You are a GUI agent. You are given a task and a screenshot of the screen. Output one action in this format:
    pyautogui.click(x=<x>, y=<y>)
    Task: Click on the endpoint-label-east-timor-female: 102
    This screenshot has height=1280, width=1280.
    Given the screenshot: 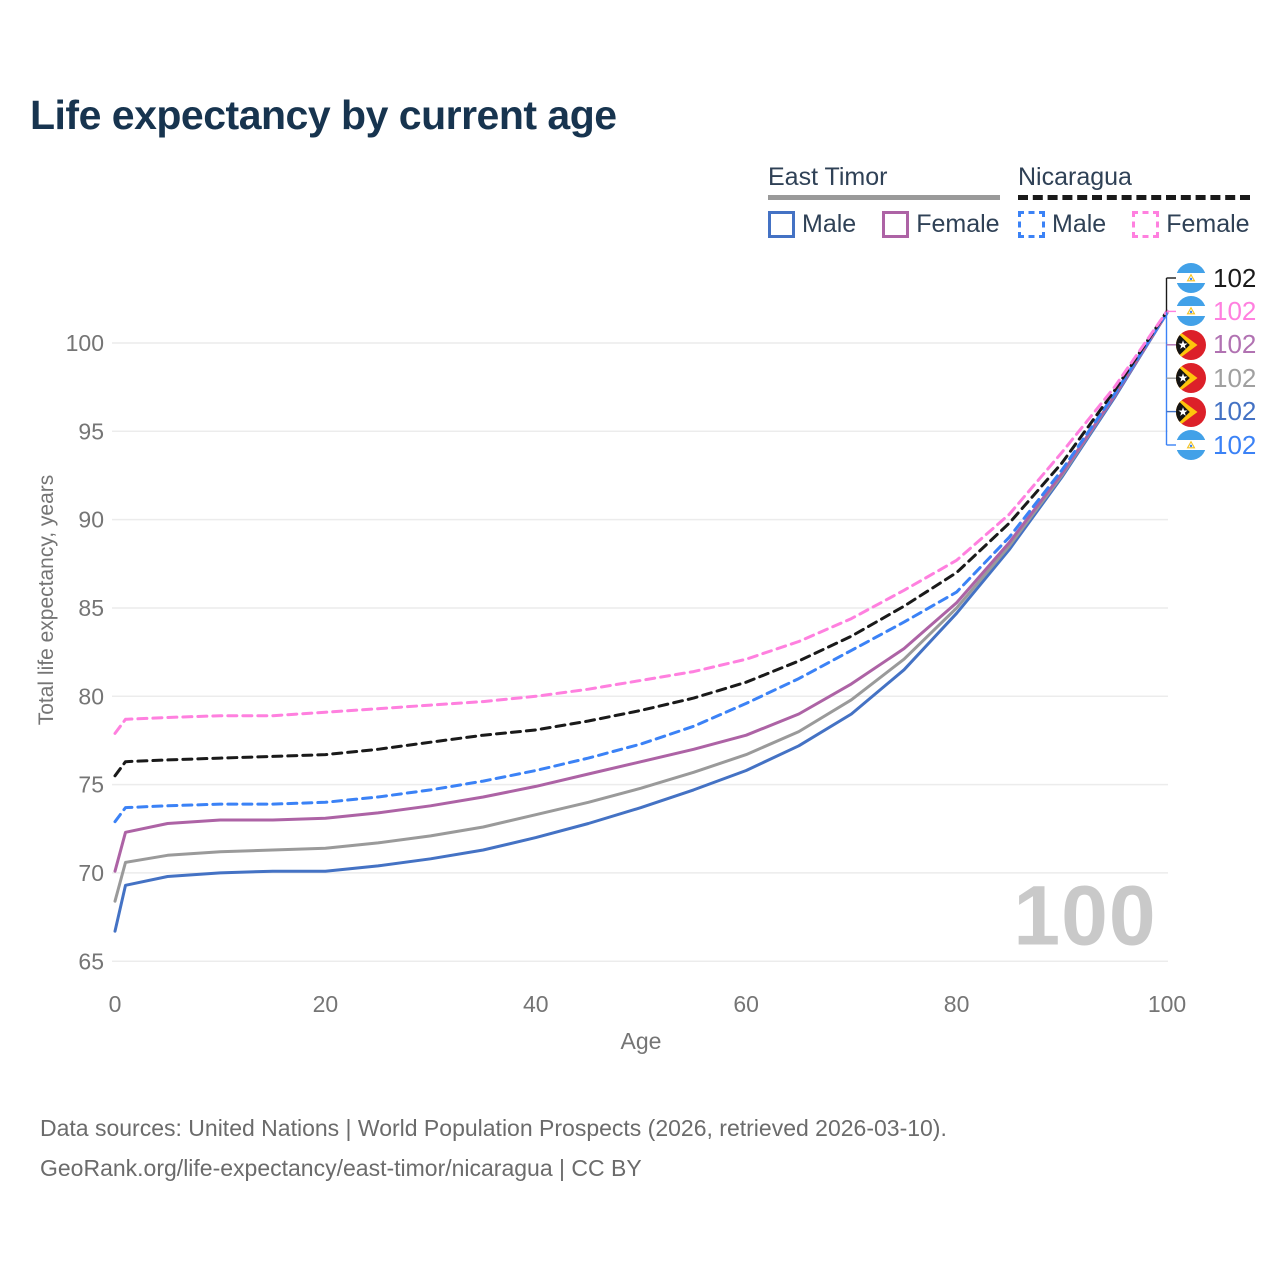 What is the action you would take?
    pyautogui.click(x=1216, y=345)
    